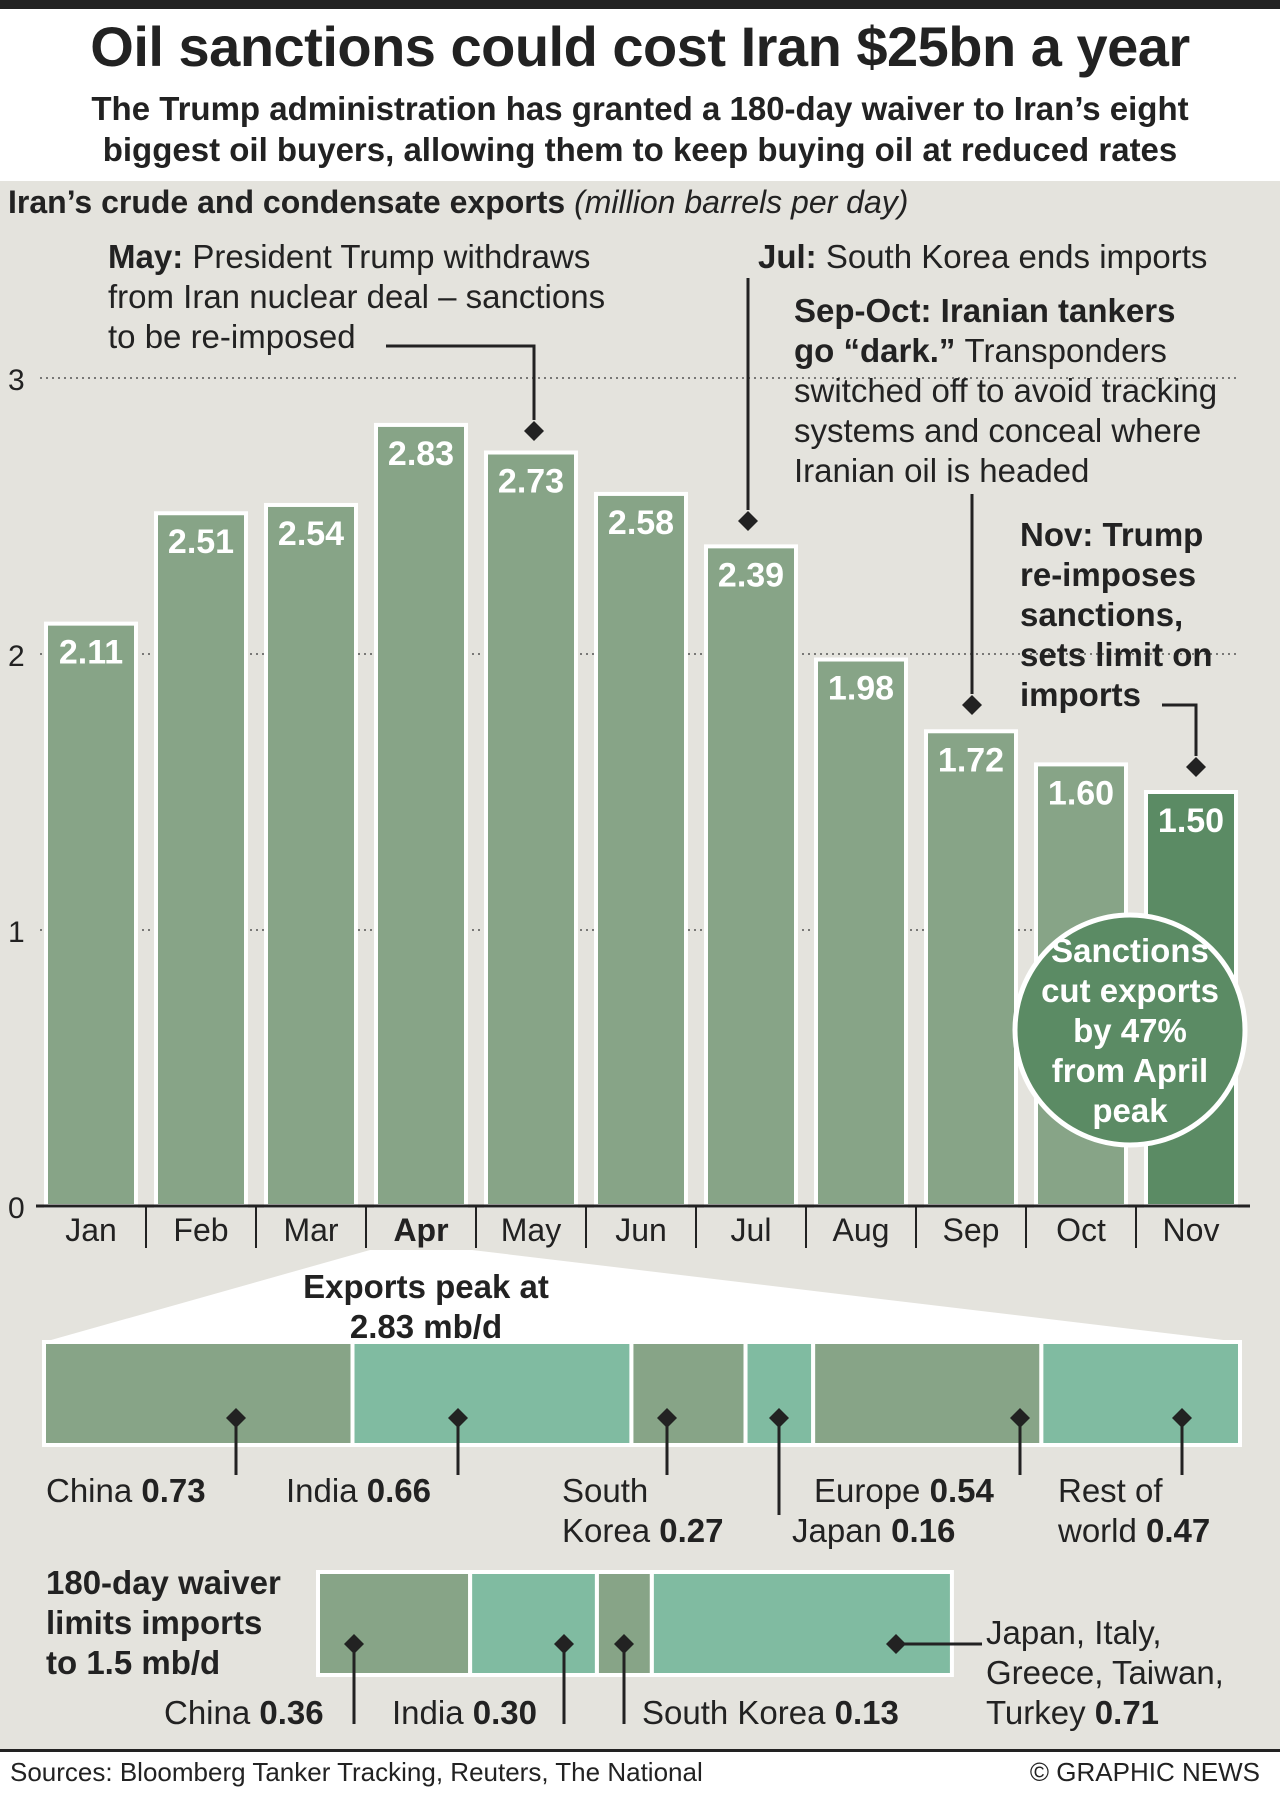 The image size is (1280, 1806). Describe the element at coordinates (741, 202) in the screenshot. I see `chart-heading-units: (million barrels per day)` at that location.